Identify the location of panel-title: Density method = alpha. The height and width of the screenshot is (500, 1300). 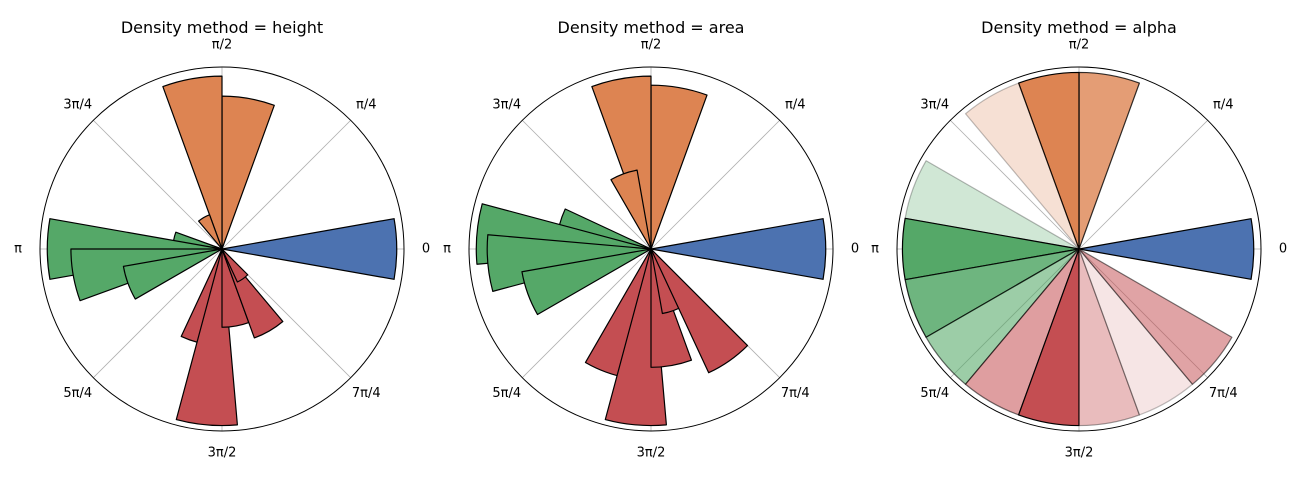
(1079, 27).